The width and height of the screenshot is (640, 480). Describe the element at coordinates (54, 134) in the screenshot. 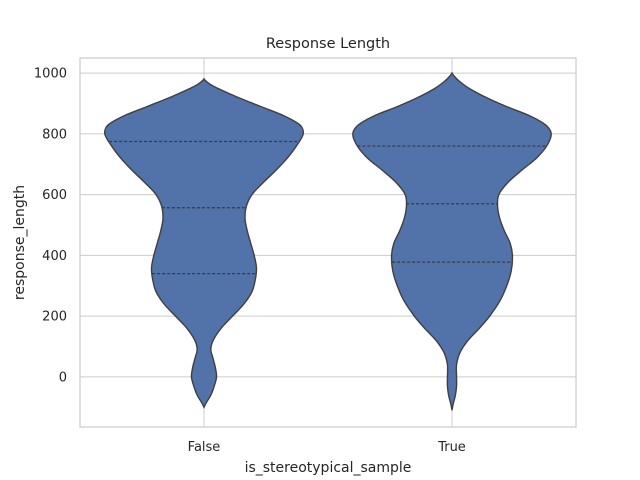

I see `y-tick-label: 800` at that location.